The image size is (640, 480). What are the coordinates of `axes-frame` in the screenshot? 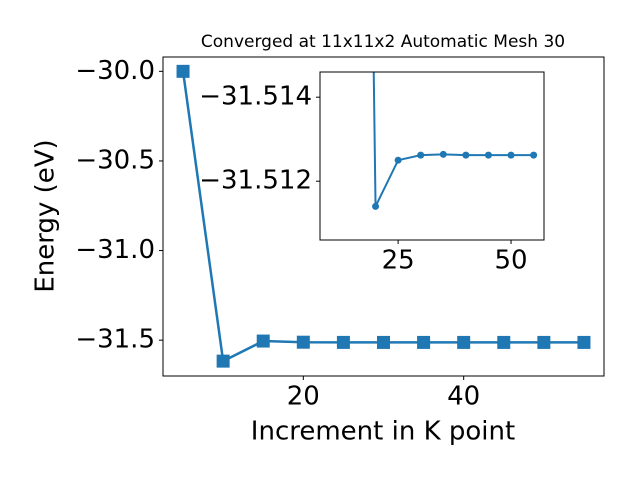 It's located at (432, 156).